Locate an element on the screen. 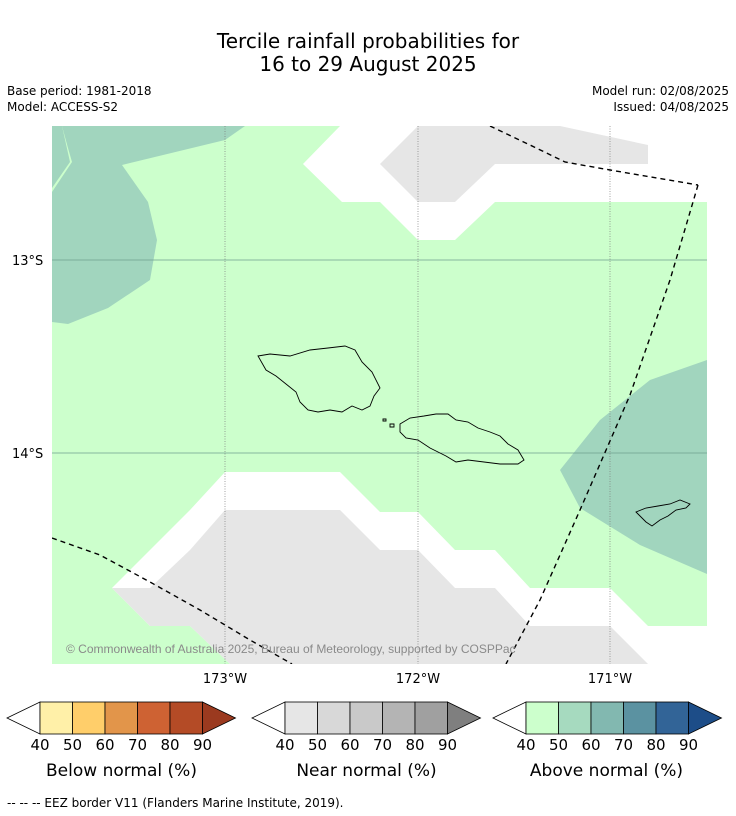 This screenshot has height=816, width=736. colorbar-above-tick: 60 is located at coordinates (591, 745).